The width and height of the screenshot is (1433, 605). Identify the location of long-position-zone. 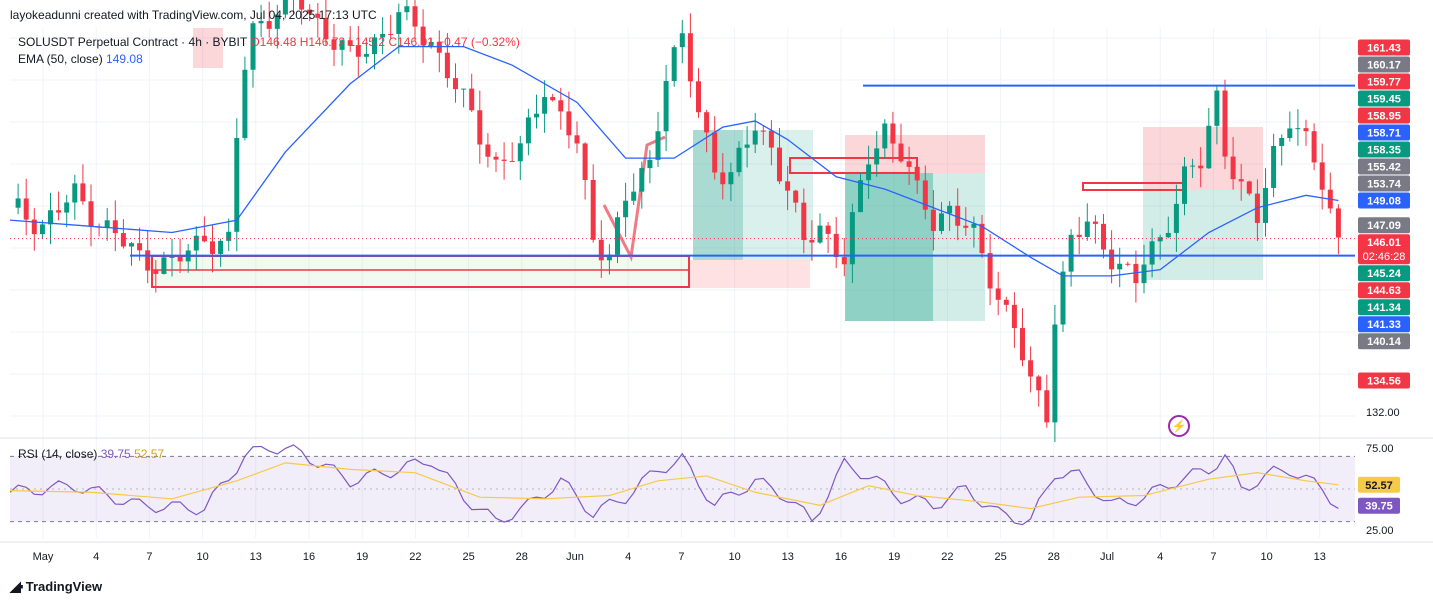
(718, 195).